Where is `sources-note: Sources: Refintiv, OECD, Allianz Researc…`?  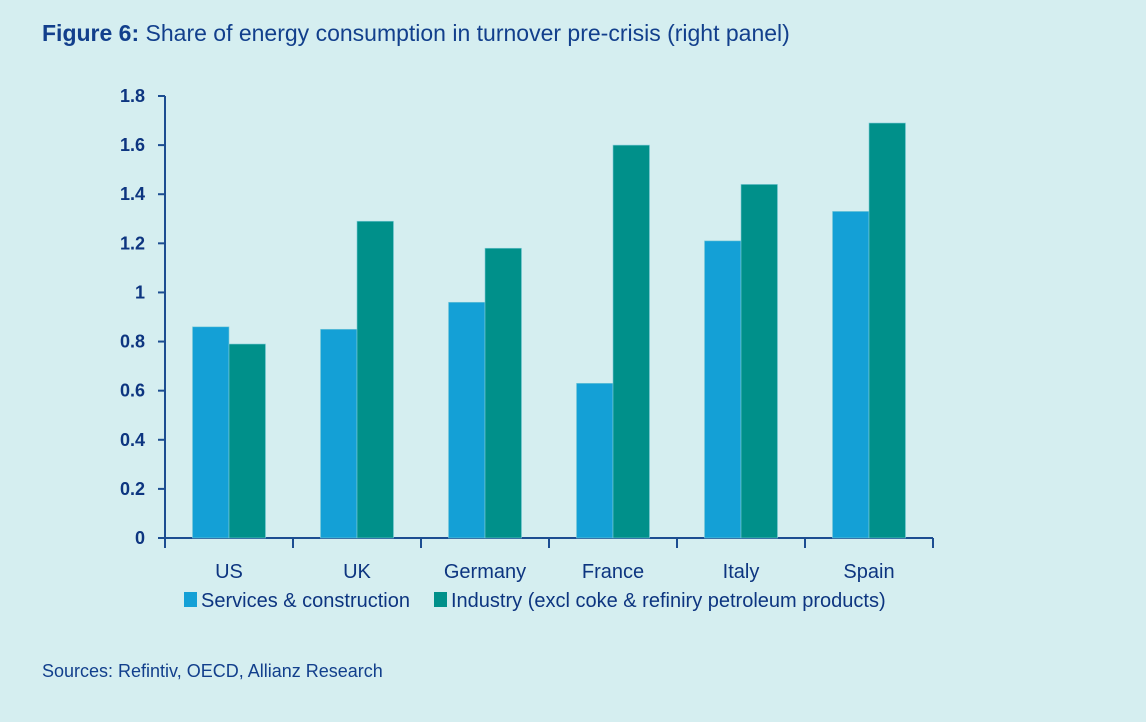
sources-note: Sources: Refintiv, OECD, Allianz Researc… is located at coordinates (212, 671).